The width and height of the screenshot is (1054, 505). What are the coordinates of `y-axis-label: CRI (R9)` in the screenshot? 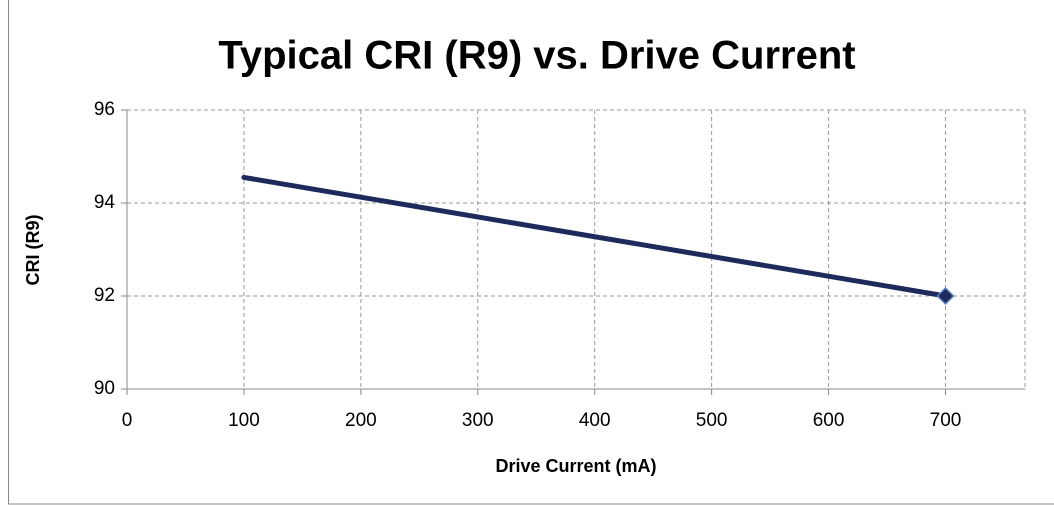 It's located at (33, 249).